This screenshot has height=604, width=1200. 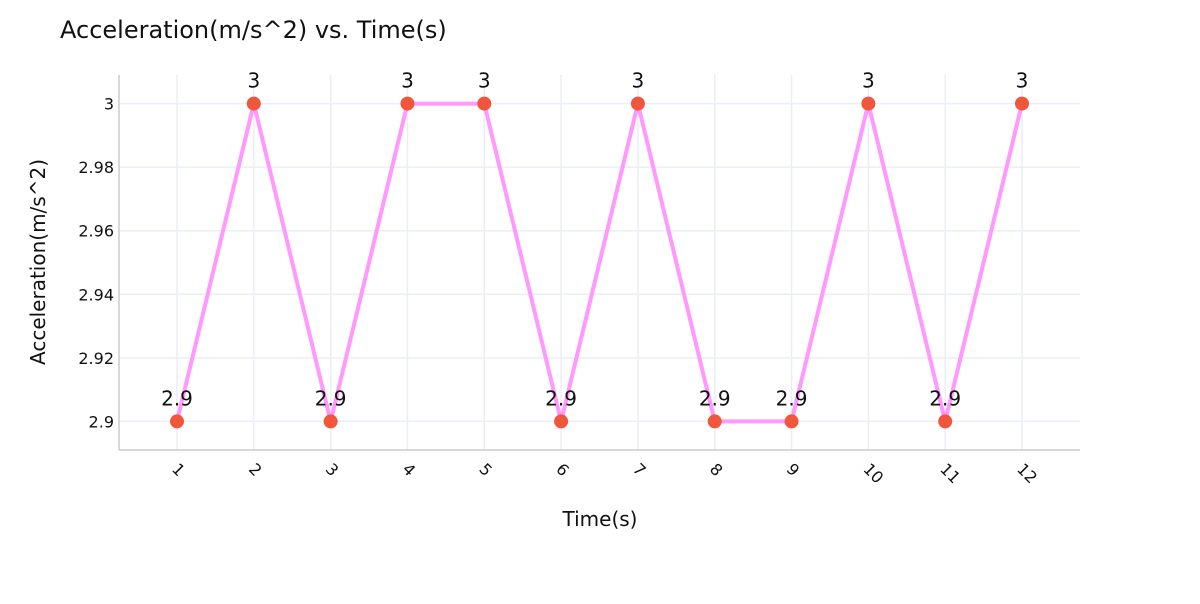 What do you see at coordinates (38, 262) in the screenshot?
I see `y-axis-label: Acceleration(m/s^2)` at bounding box center [38, 262].